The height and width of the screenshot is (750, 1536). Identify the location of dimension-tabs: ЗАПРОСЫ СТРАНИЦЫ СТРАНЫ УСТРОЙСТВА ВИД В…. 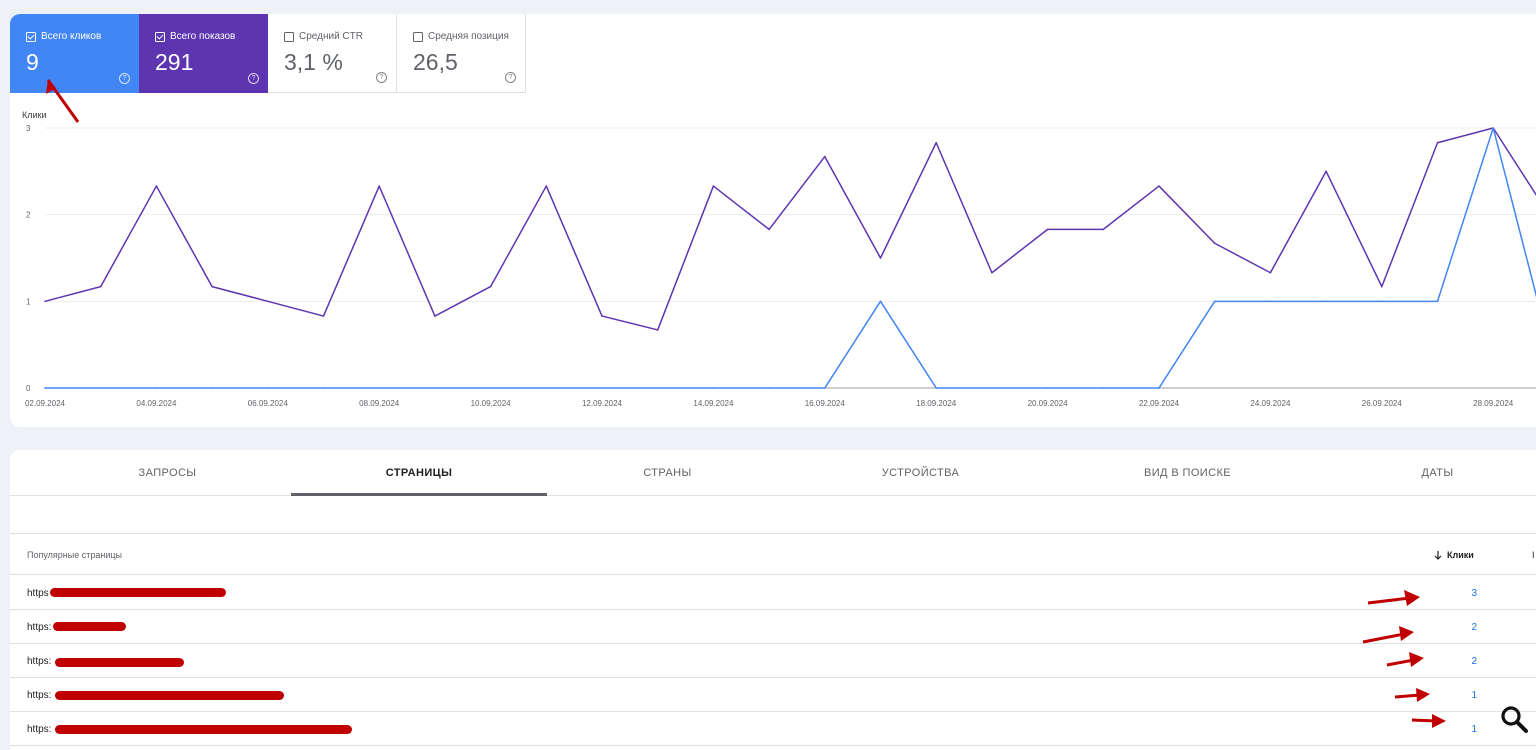
(773, 473).